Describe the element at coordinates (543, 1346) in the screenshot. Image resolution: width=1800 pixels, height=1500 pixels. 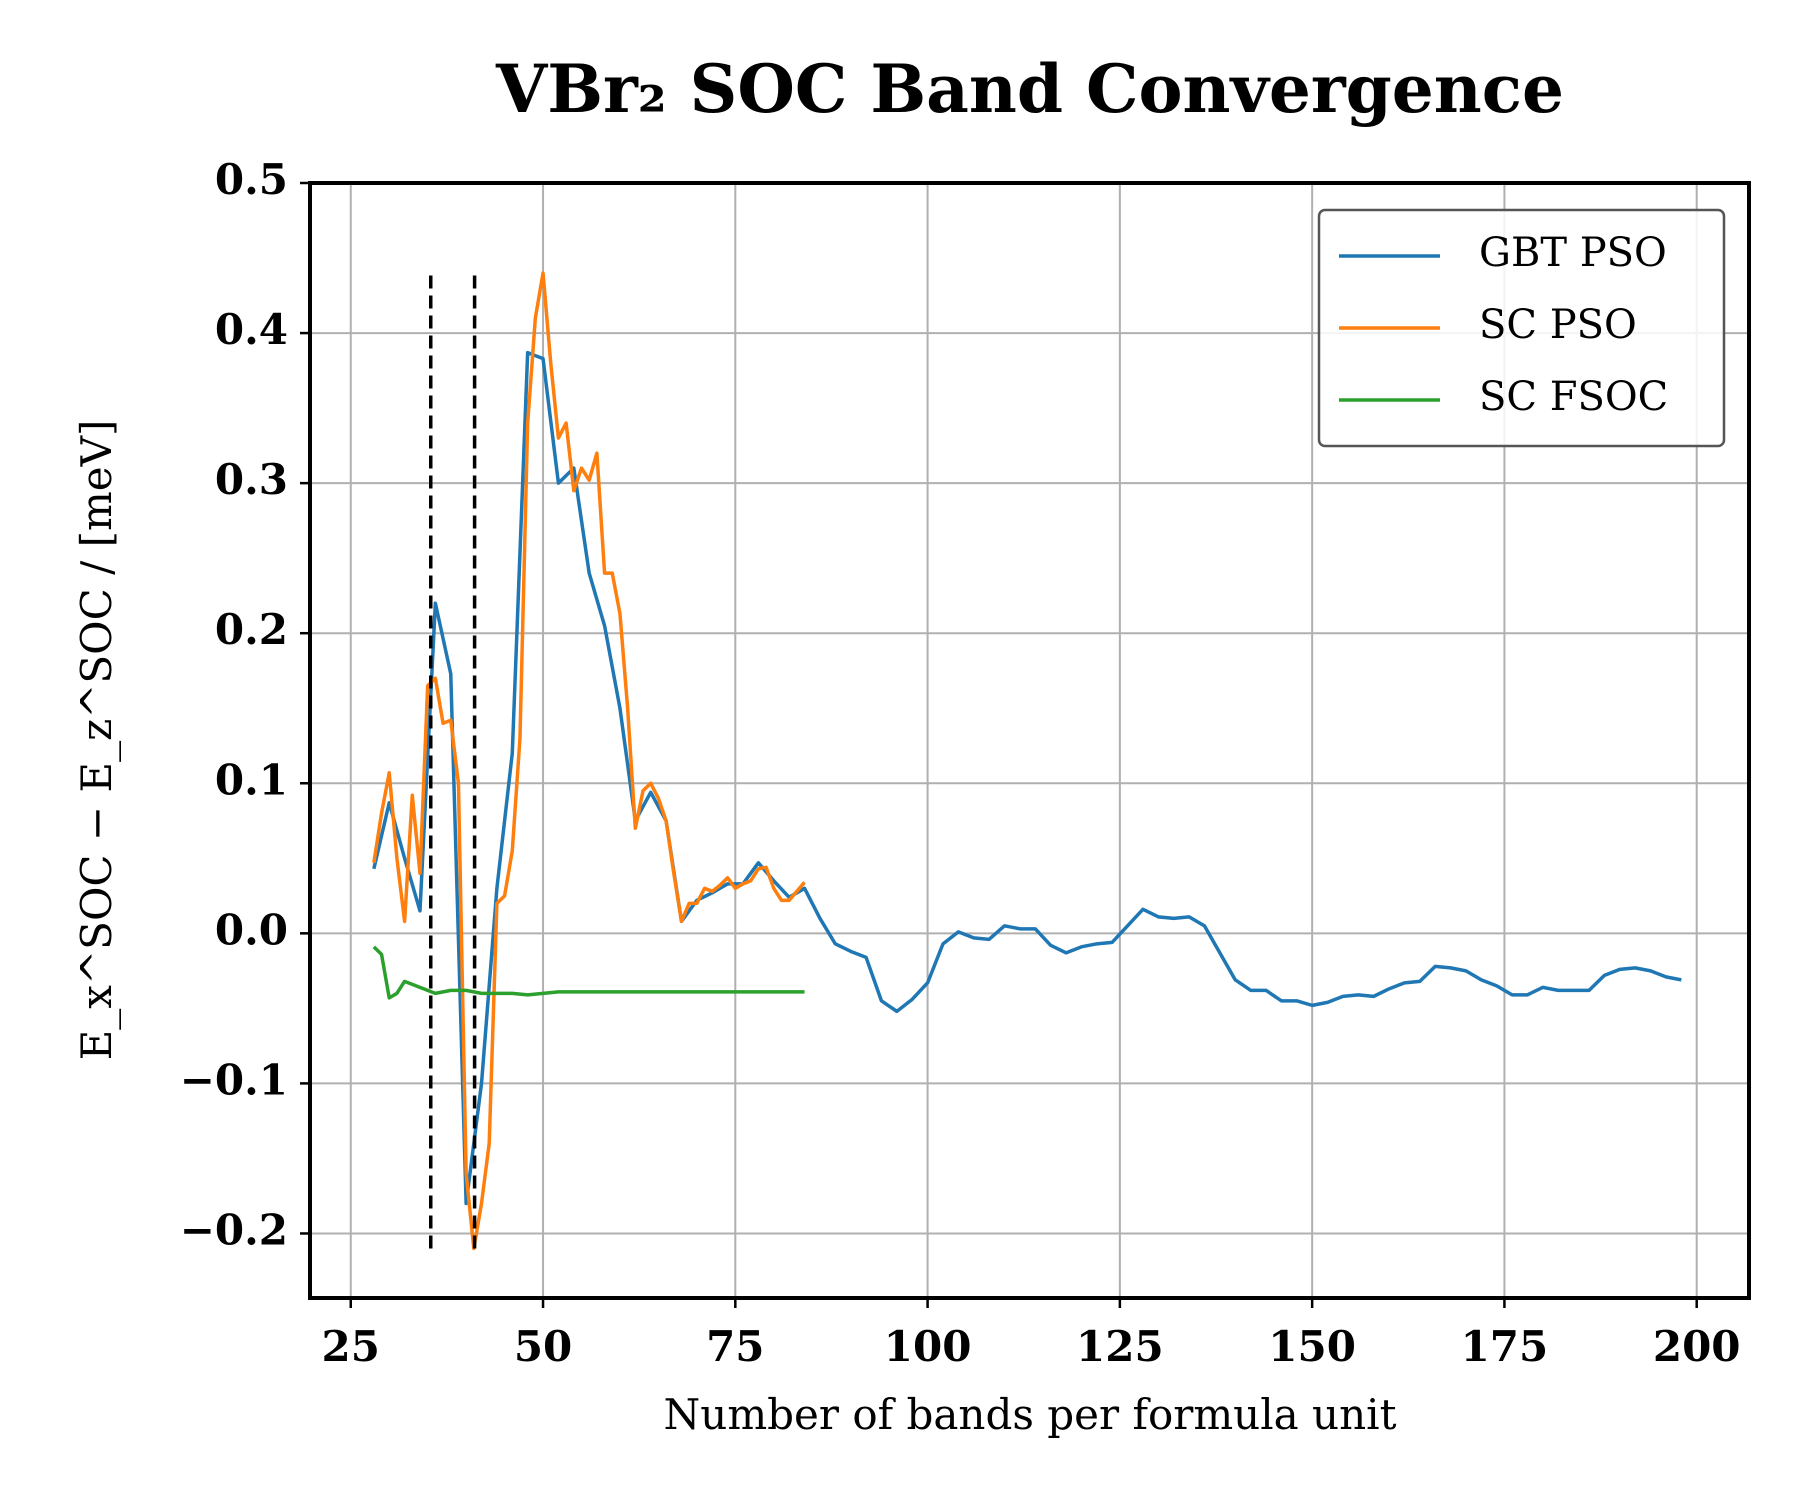
I see `x-tick-label: 50` at that location.